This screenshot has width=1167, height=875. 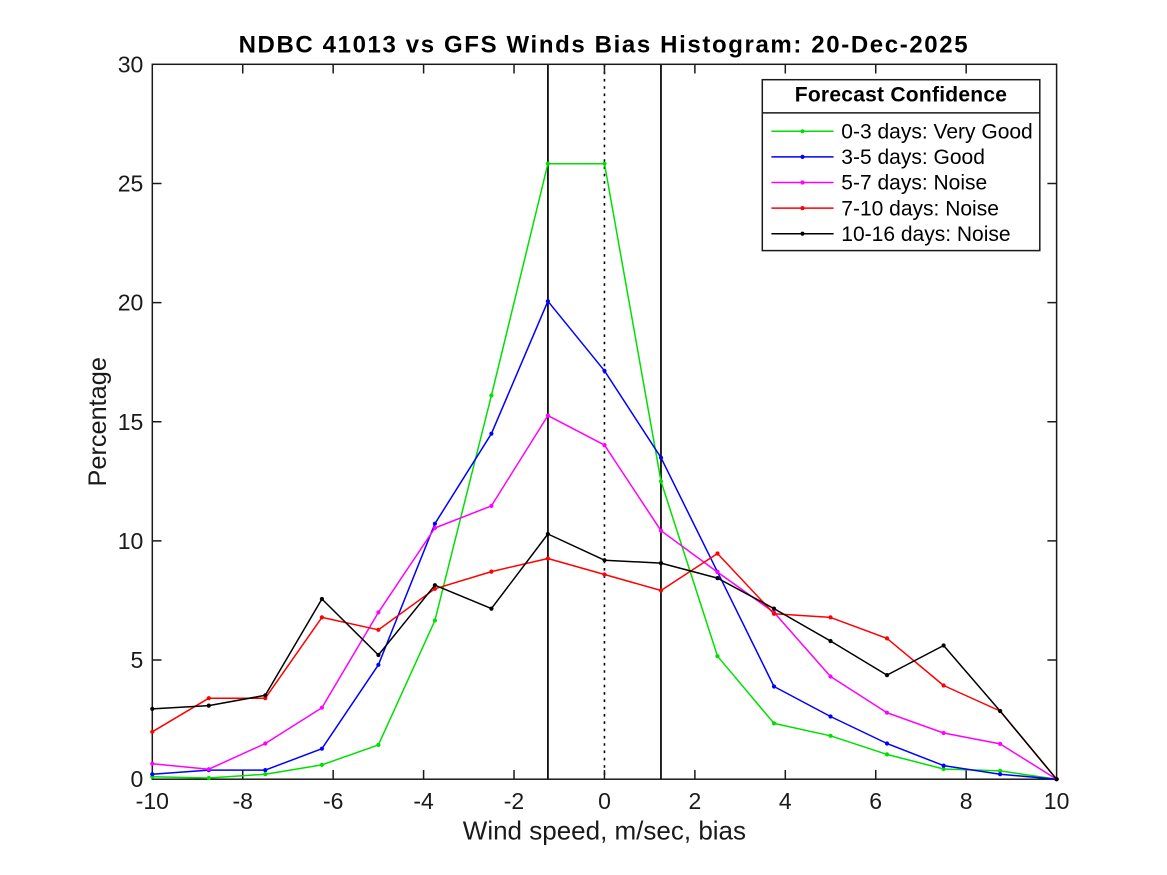 What do you see at coordinates (131, 422) in the screenshot?
I see `svg-text: 15` at bounding box center [131, 422].